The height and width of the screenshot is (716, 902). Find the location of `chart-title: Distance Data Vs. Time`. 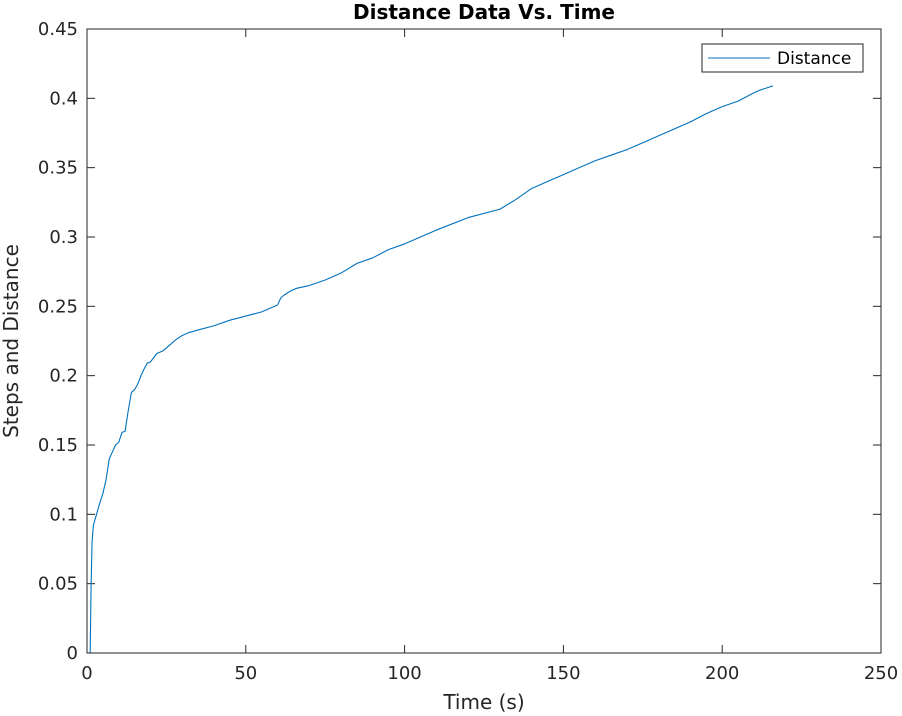

chart-title: Distance Data Vs. Time is located at coordinates (484, 12).